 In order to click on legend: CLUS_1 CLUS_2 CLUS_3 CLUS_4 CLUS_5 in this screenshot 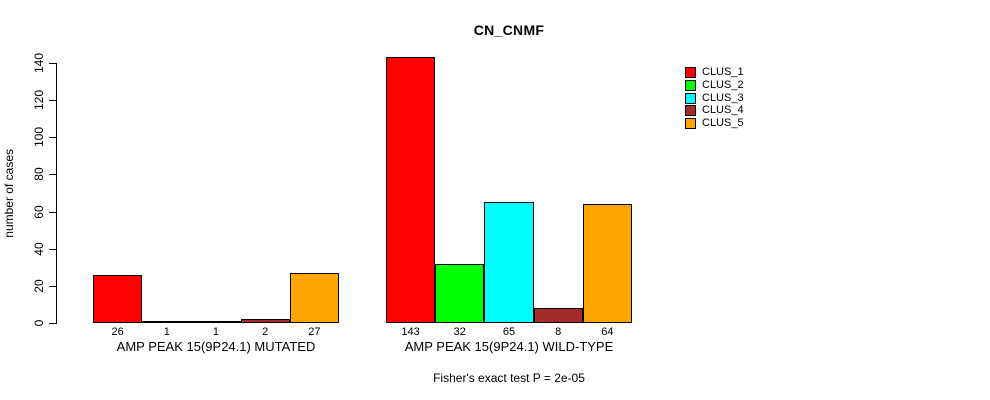, I will do `click(714, 99)`.